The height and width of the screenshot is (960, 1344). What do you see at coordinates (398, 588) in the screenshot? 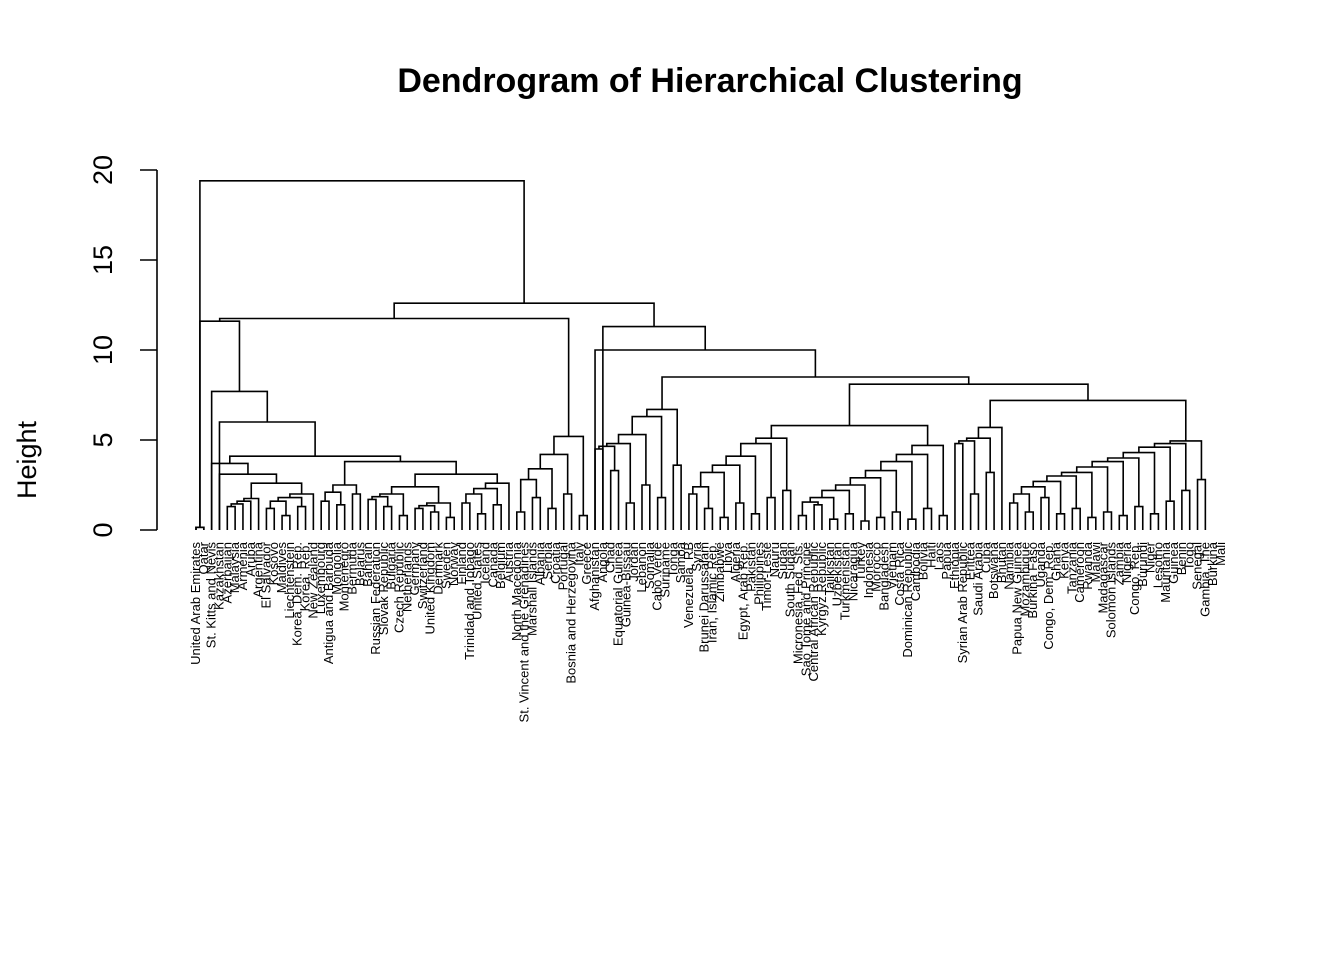
I see `leaf-label: Czech Republic` at bounding box center [398, 588].